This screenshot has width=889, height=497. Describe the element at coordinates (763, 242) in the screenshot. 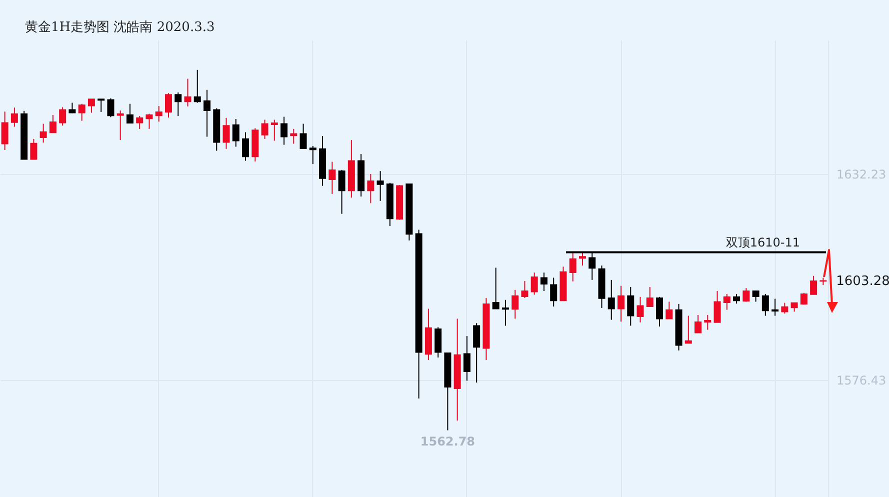

I see `ref-line-label: 双顶1610-11` at that location.